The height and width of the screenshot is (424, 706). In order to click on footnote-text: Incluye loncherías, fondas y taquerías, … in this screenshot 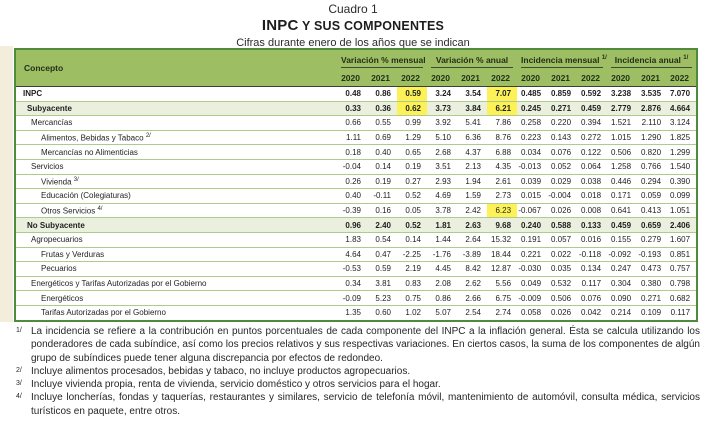, I will do `click(365, 404)`.